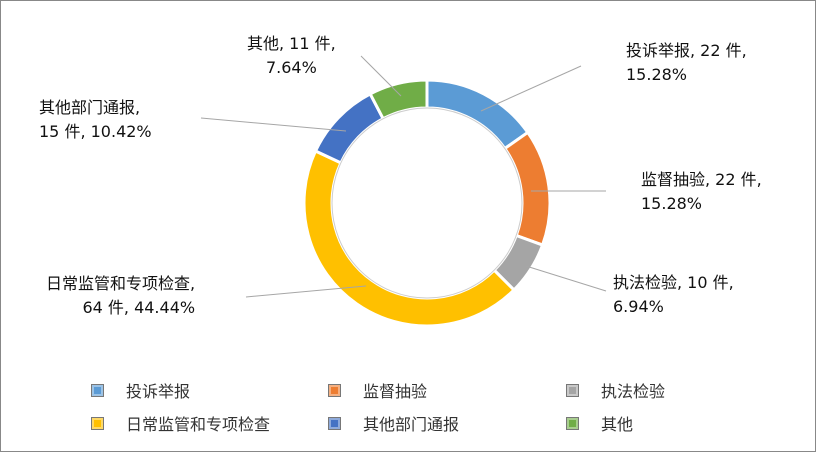 The width and height of the screenshot is (816, 452). I want to click on data-label: 日常监管和专项检查, 64 件, 44.44%, so click(120, 296).